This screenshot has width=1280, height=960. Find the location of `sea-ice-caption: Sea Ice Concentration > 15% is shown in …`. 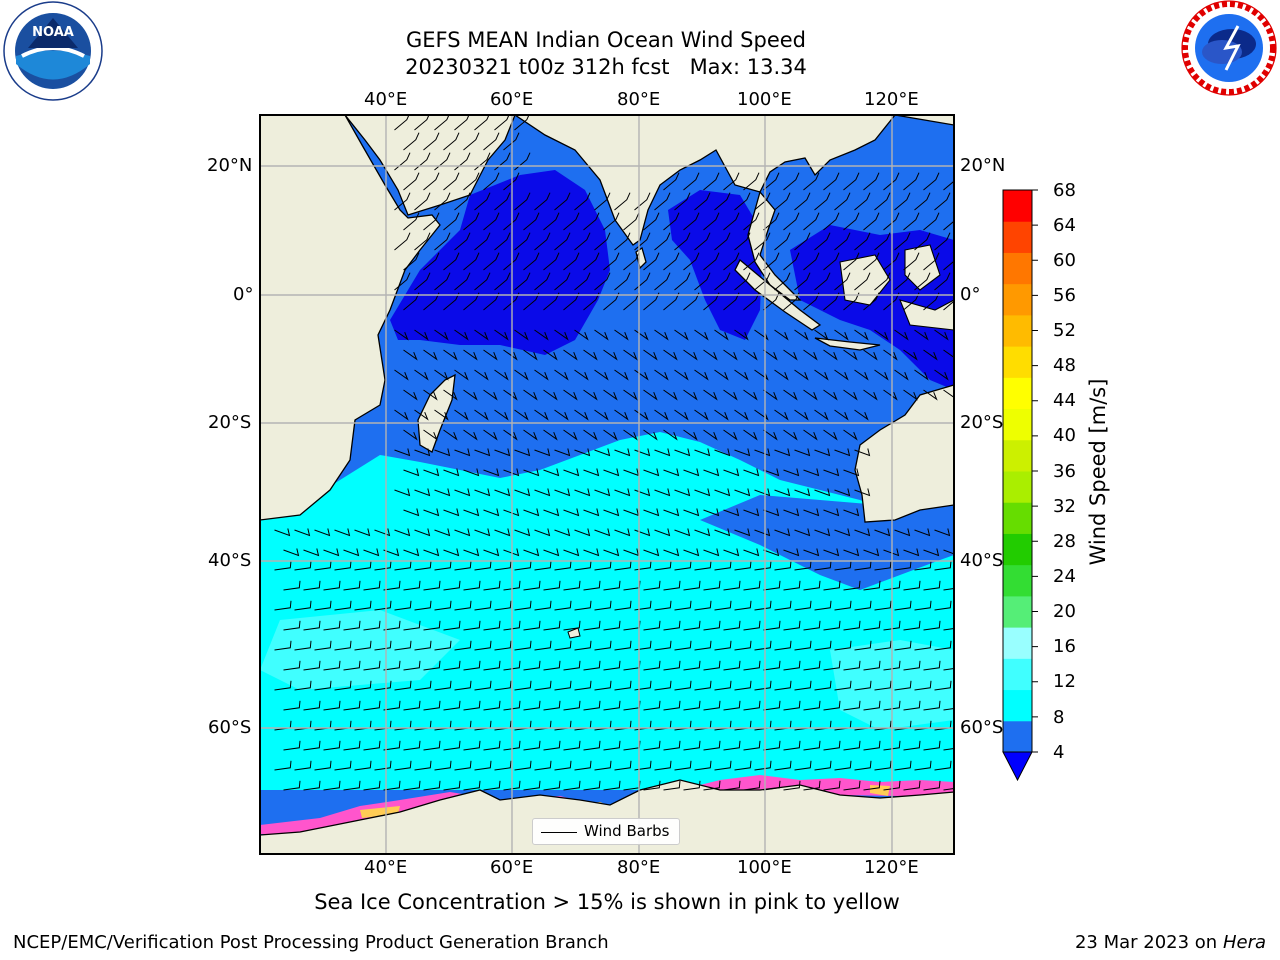

sea-ice-caption: Sea Ice Concentration > 15% is shown in … is located at coordinates (607, 902).